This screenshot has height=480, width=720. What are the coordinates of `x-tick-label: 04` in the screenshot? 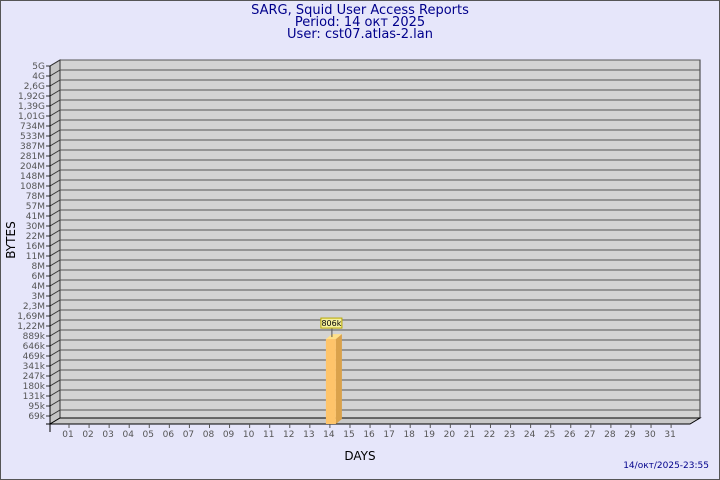 It's located at (128, 435).